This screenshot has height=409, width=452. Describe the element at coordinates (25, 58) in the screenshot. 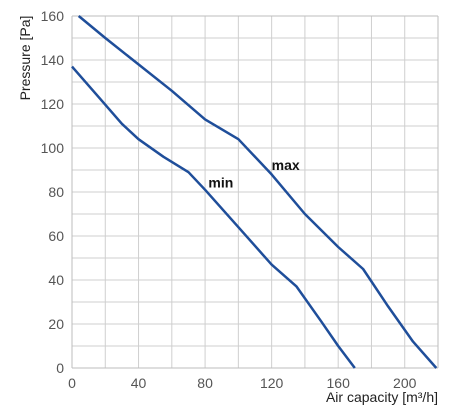

I see `y-axis-label: Pressure [Pa]` at that location.